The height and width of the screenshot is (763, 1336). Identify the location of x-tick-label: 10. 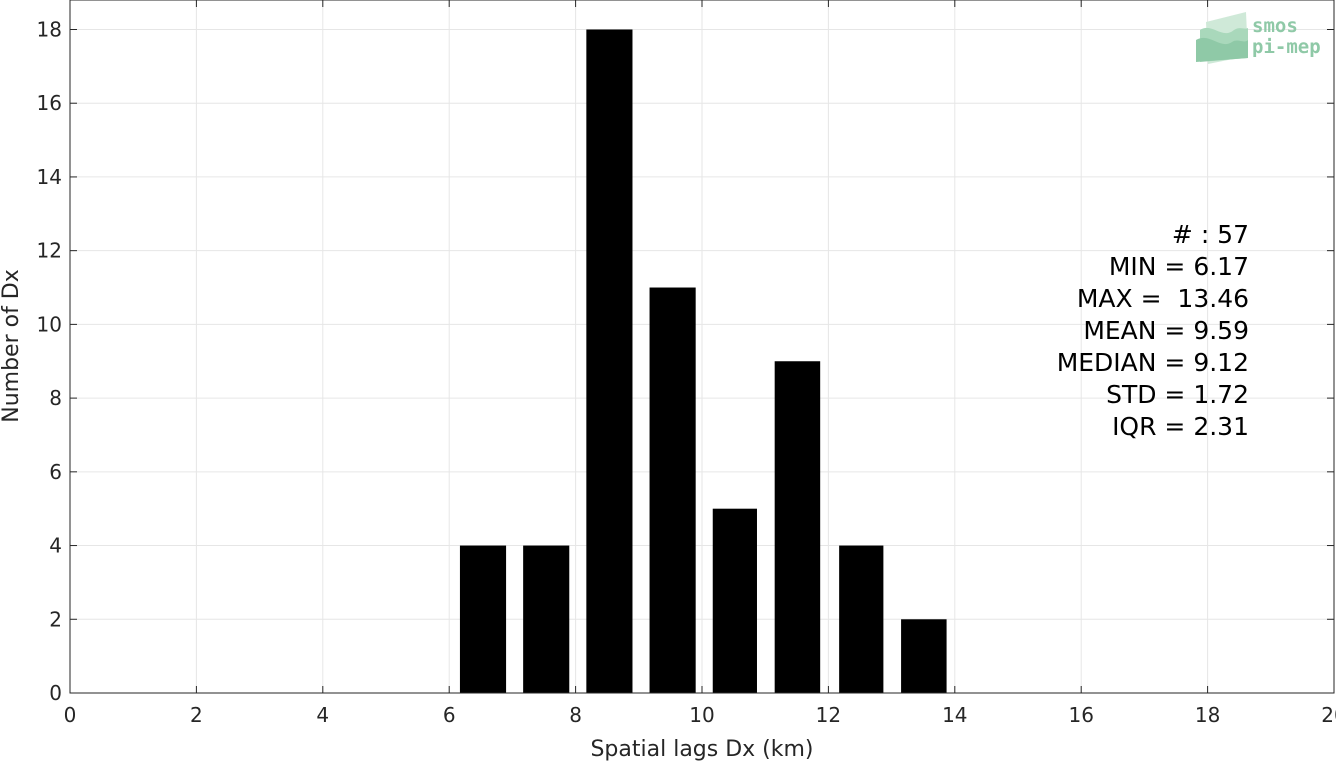
(701, 715).